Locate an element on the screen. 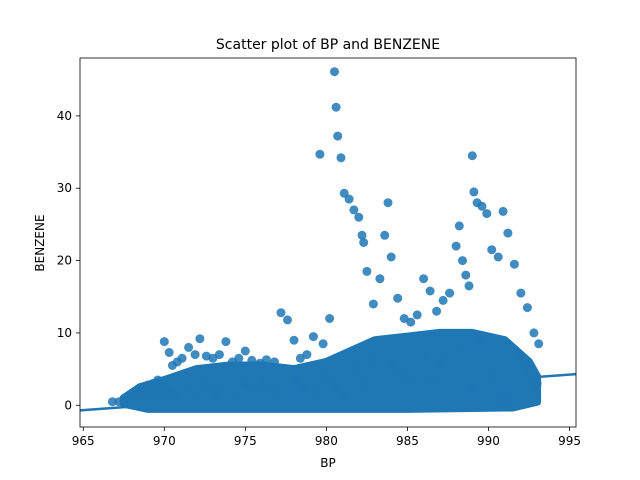 This screenshot has height=480, width=640. x-axis-label: BP is located at coordinates (327, 463).